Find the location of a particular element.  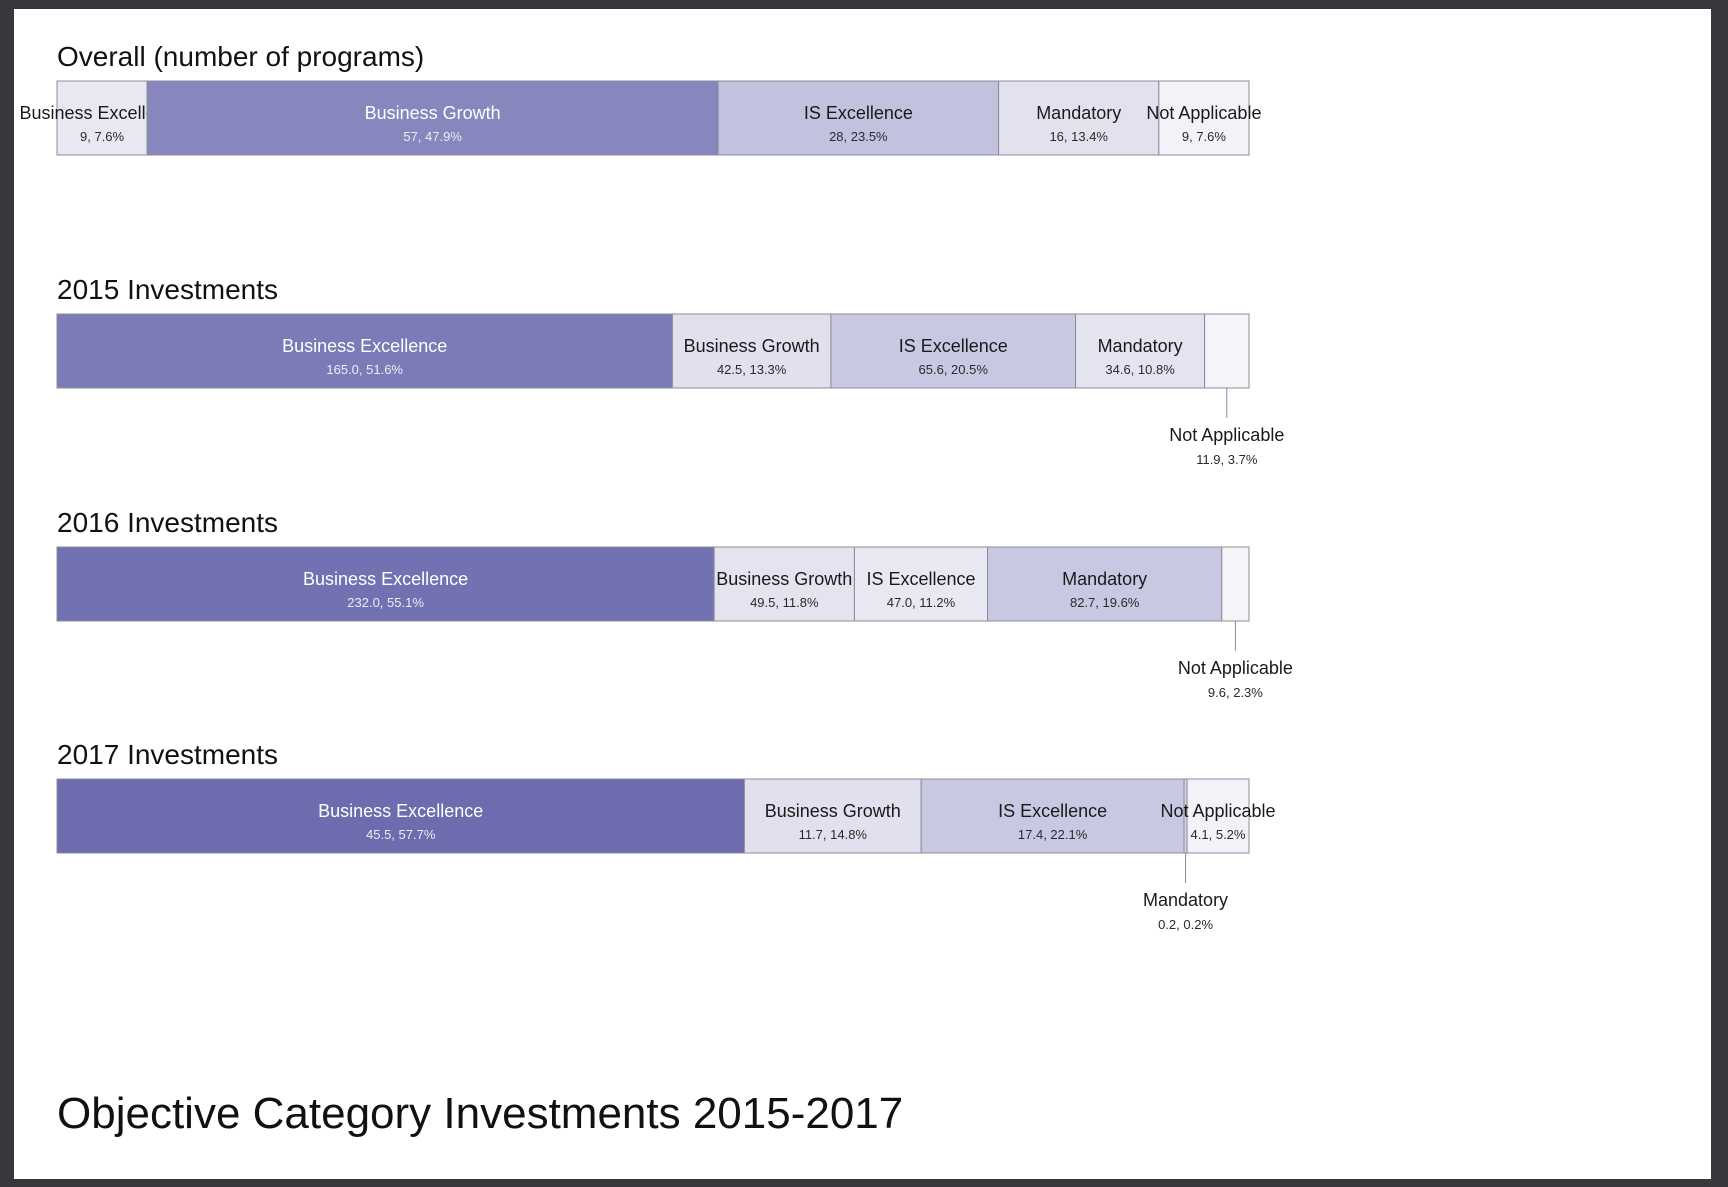

value-label: 4.1, 5.2% is located at coordinates (1218, 834).